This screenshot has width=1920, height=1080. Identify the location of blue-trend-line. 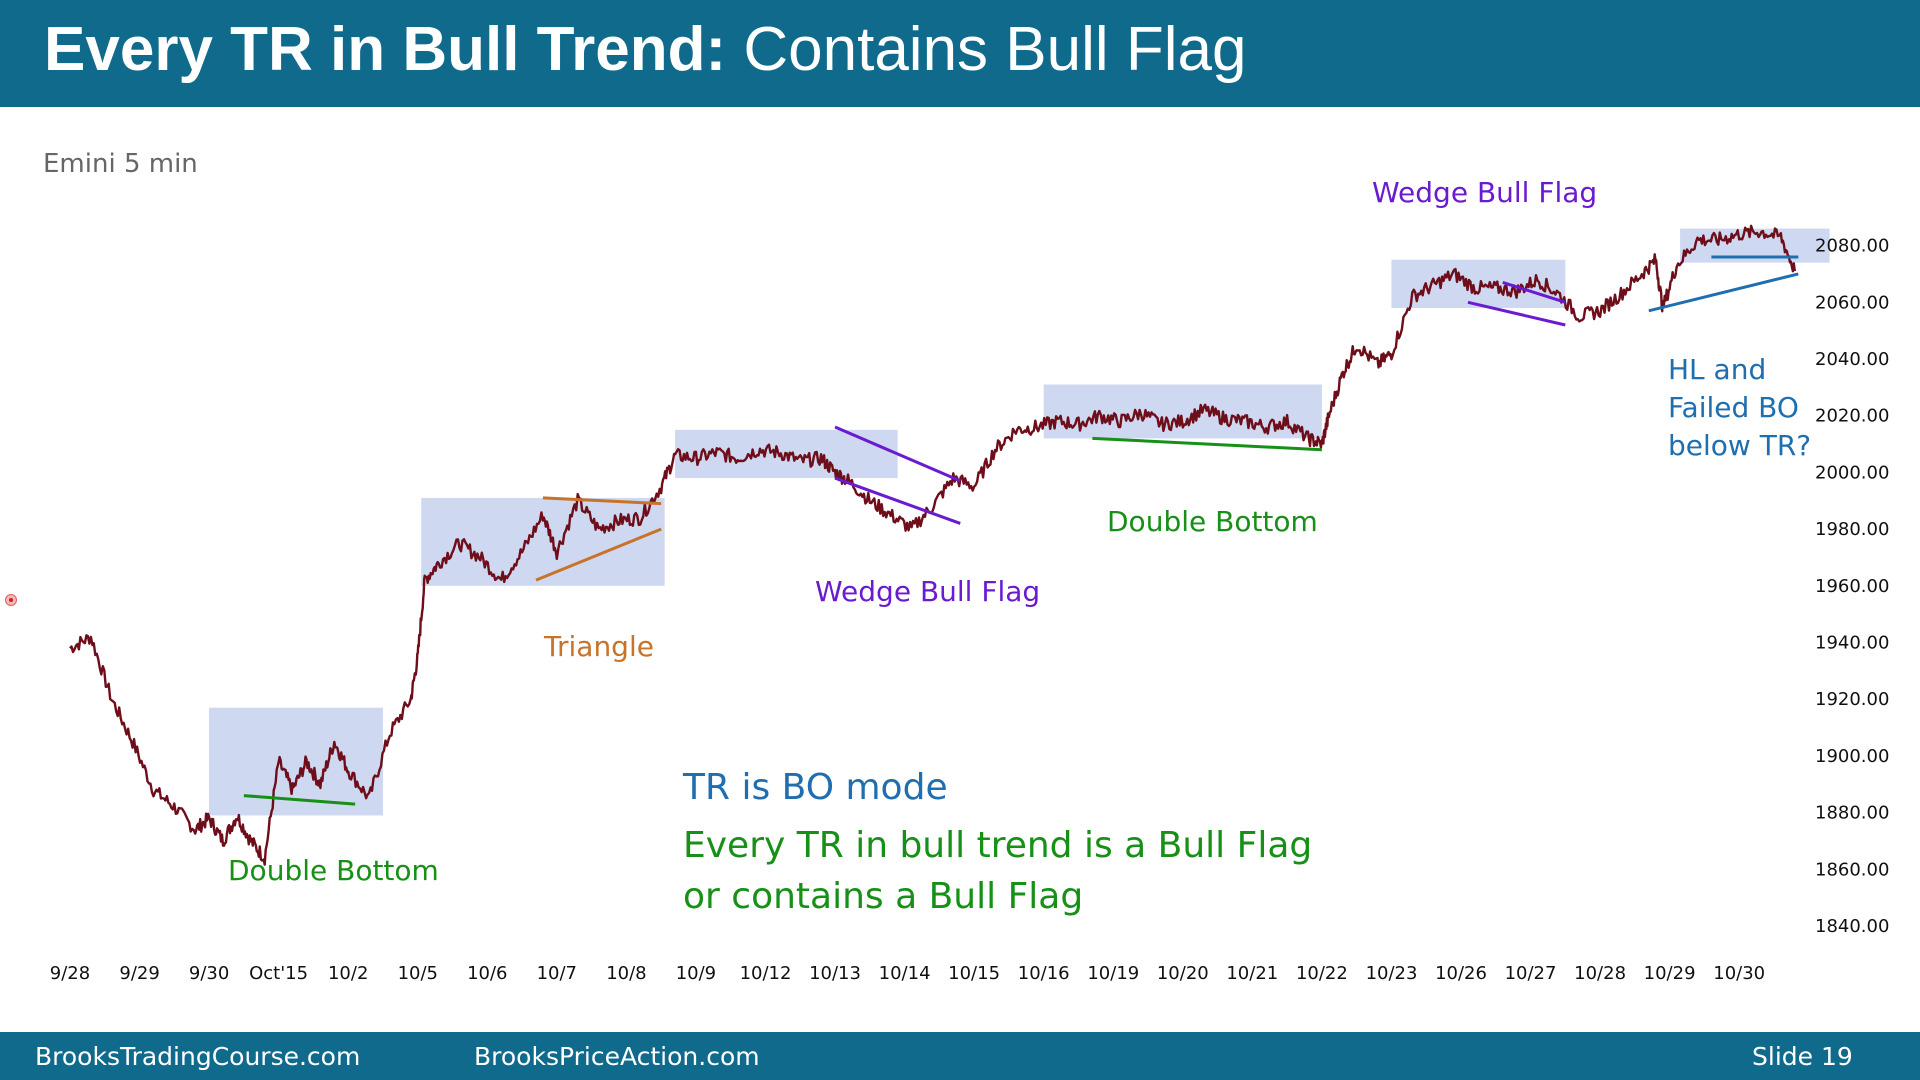
(1723, 292).